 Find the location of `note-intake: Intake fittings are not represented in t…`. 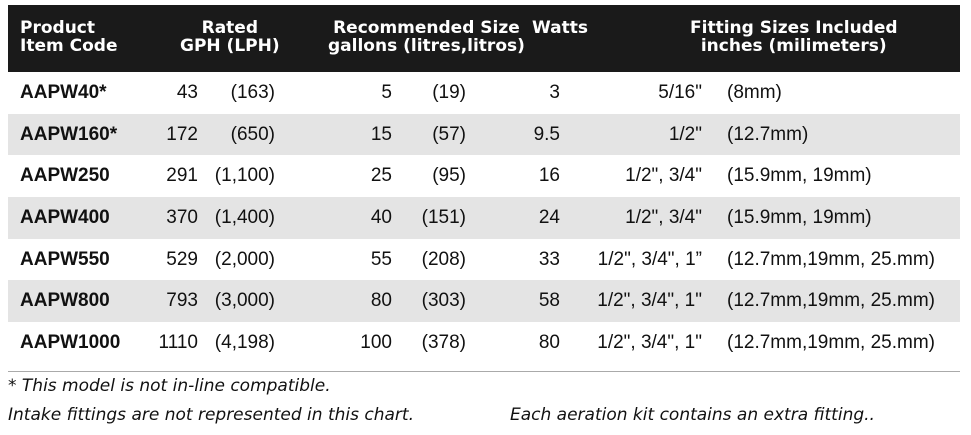

note-intake: Intake fittings are not represented in t… is located at coordinates (211, 415).